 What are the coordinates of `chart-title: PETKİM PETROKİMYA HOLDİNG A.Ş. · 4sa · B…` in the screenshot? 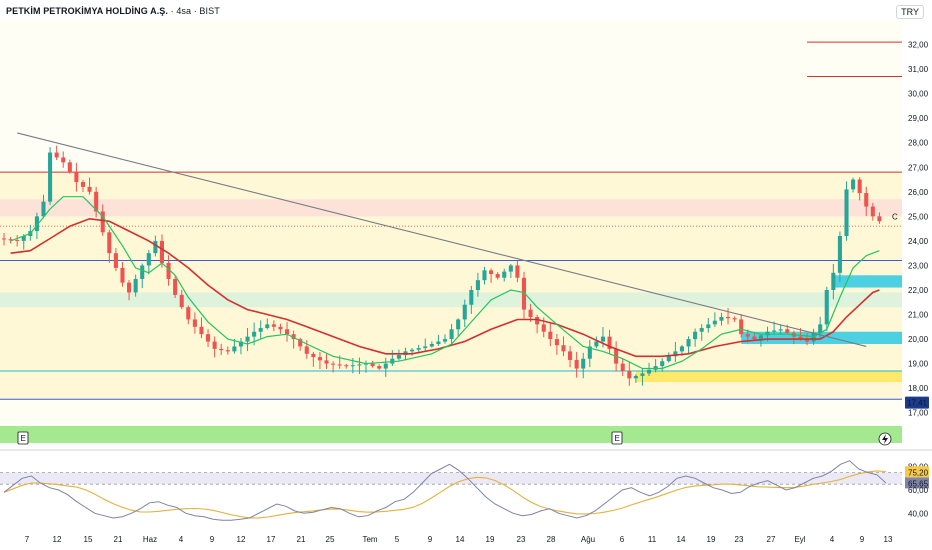 It's located at (113, 11).